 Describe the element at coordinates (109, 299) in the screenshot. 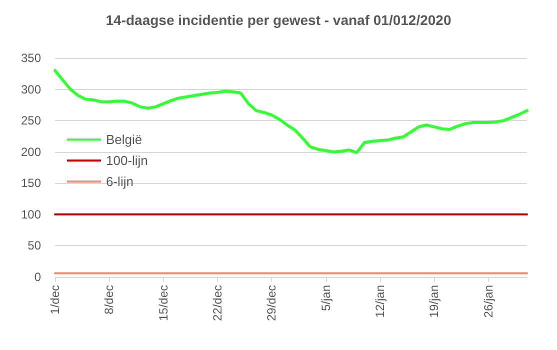

I see `x-tick-label: 8/dec` at that location.